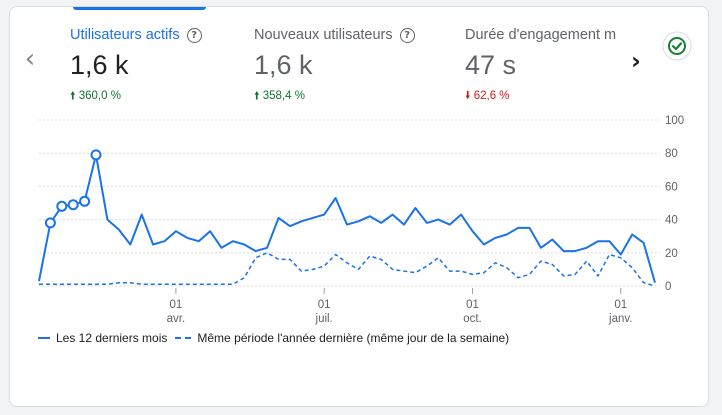 This screenshot has width=722, height=415. Describe the element at coordinates (323, 35) in the screenshot. I see `metric-label: Nouveaux utilisateurs` at that location.